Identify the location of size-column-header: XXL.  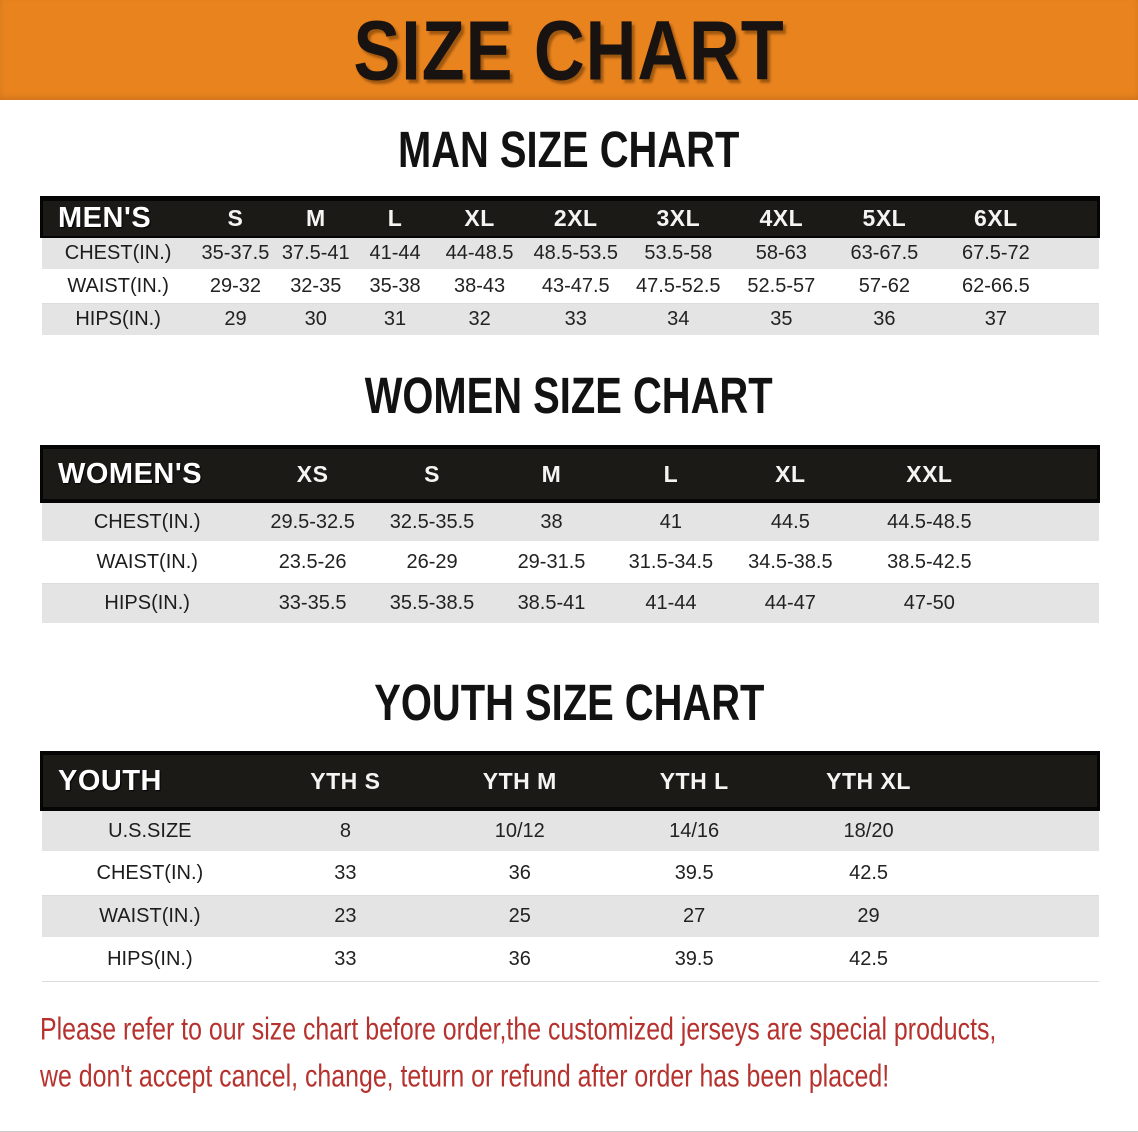
(929, 474).